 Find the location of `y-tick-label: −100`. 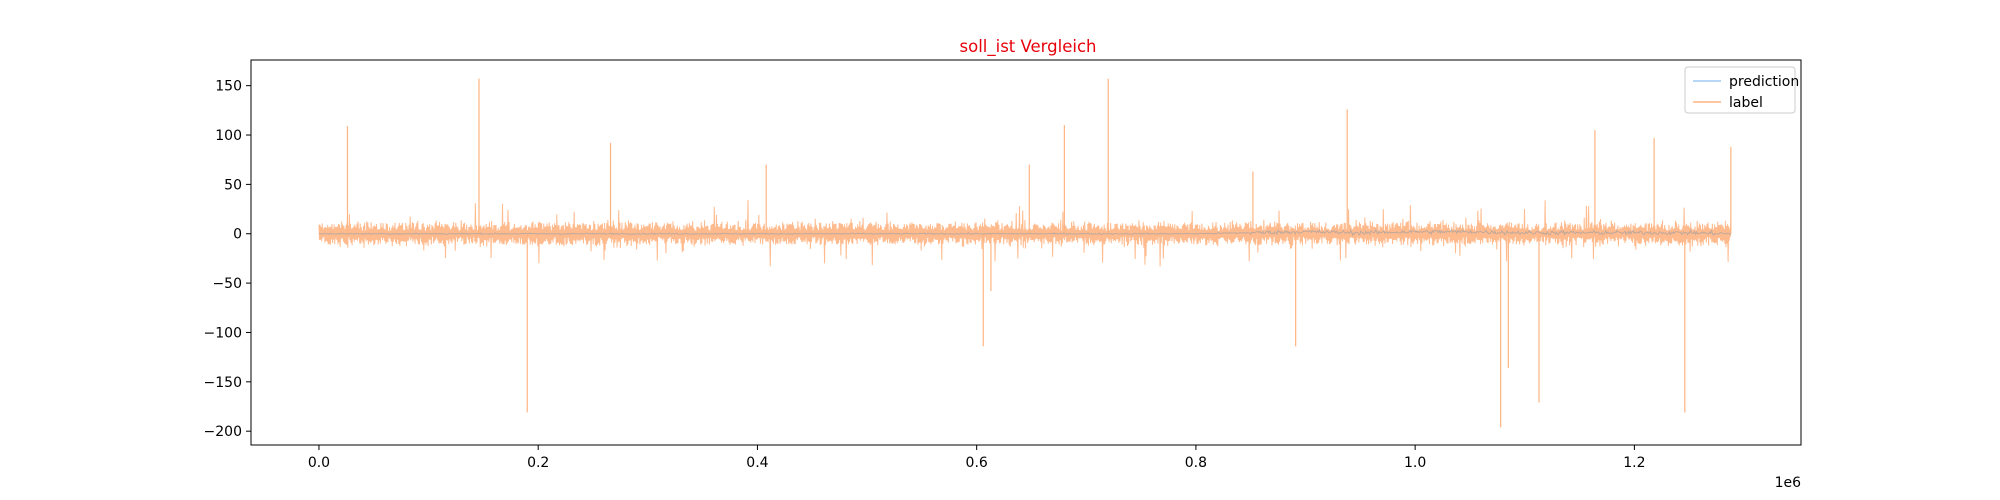

y-tick-label: −100 is located at coordinates (223, 333).